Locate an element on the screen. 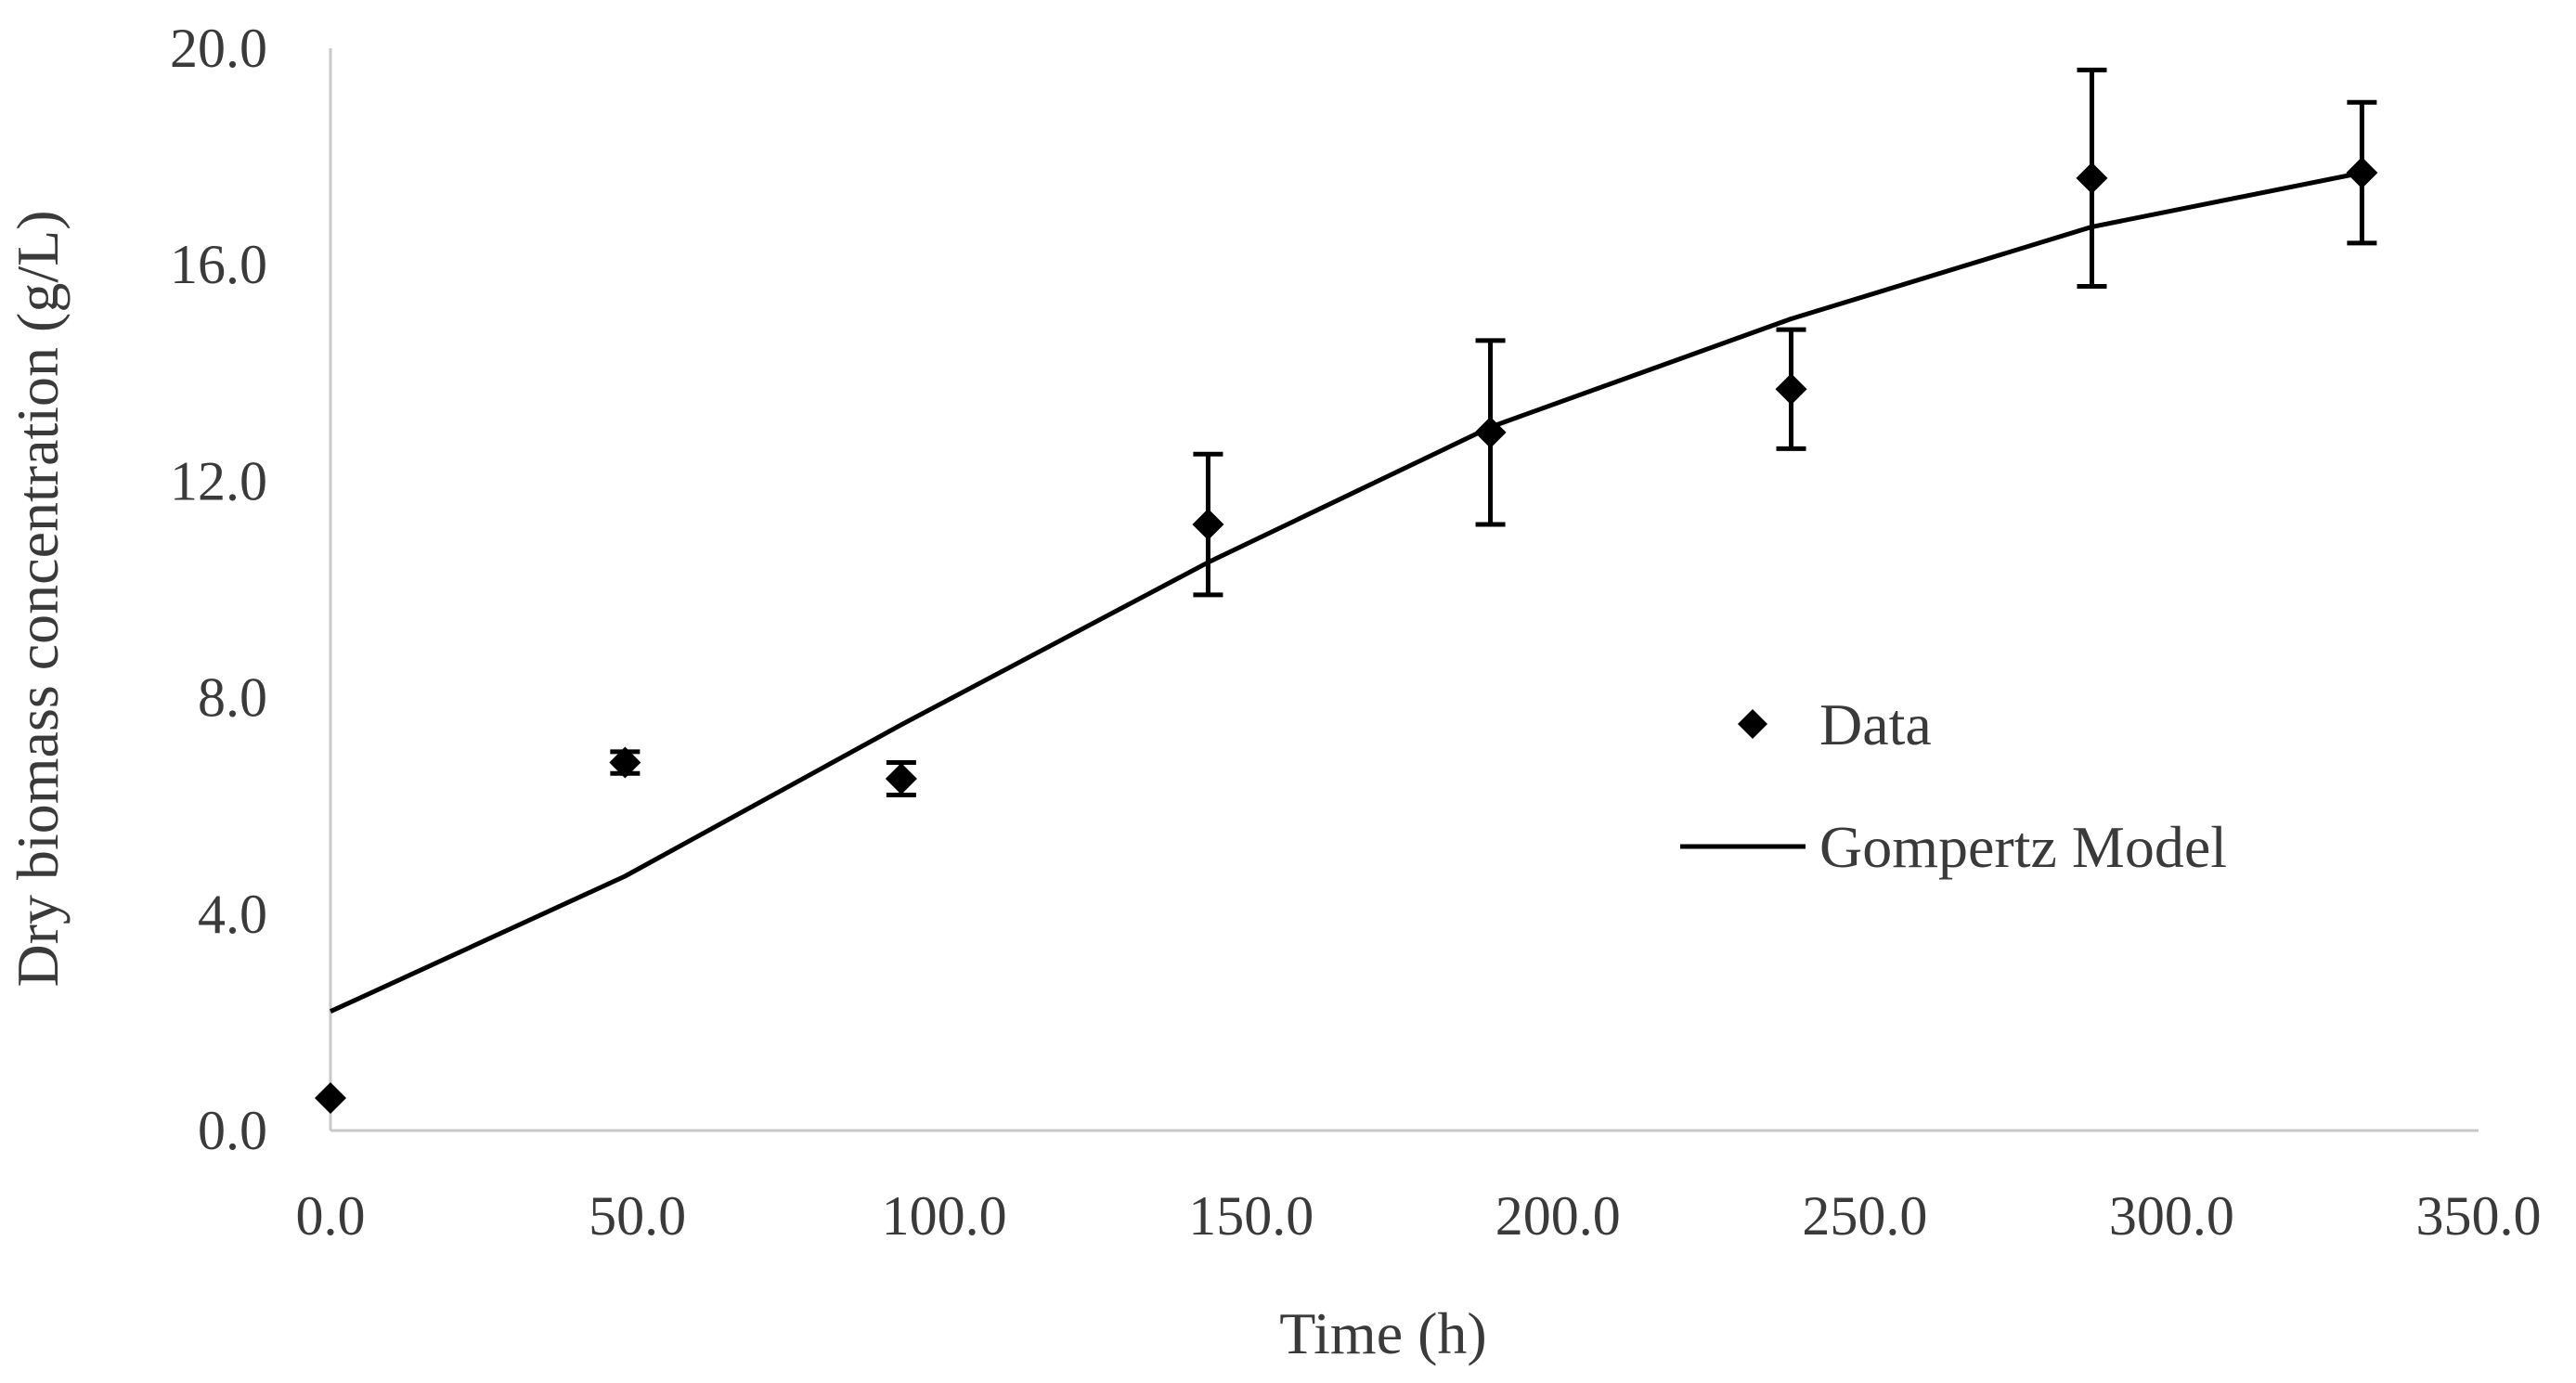 The width and height of the screenshot is (2576, 1383). y-tick-label: 4.0 is located at coordinates (232, 914).